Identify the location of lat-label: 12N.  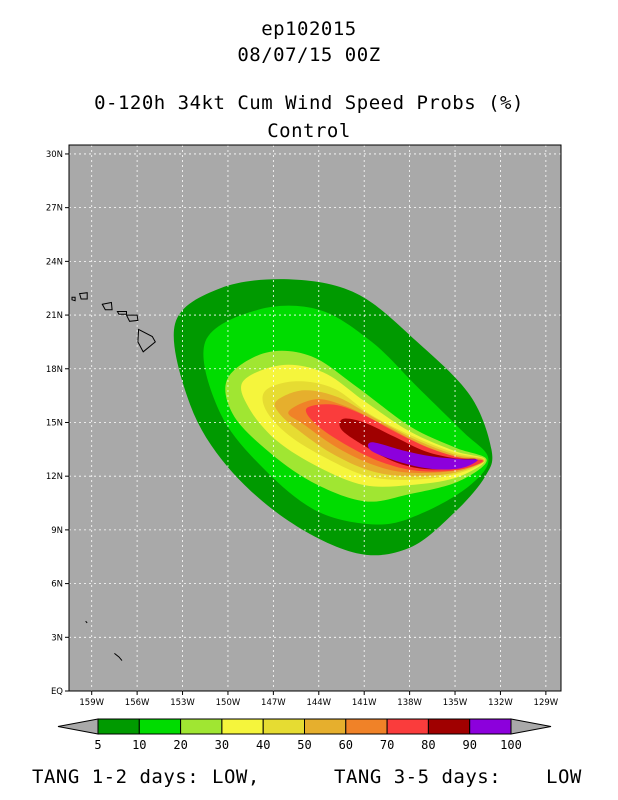
(54, 477).